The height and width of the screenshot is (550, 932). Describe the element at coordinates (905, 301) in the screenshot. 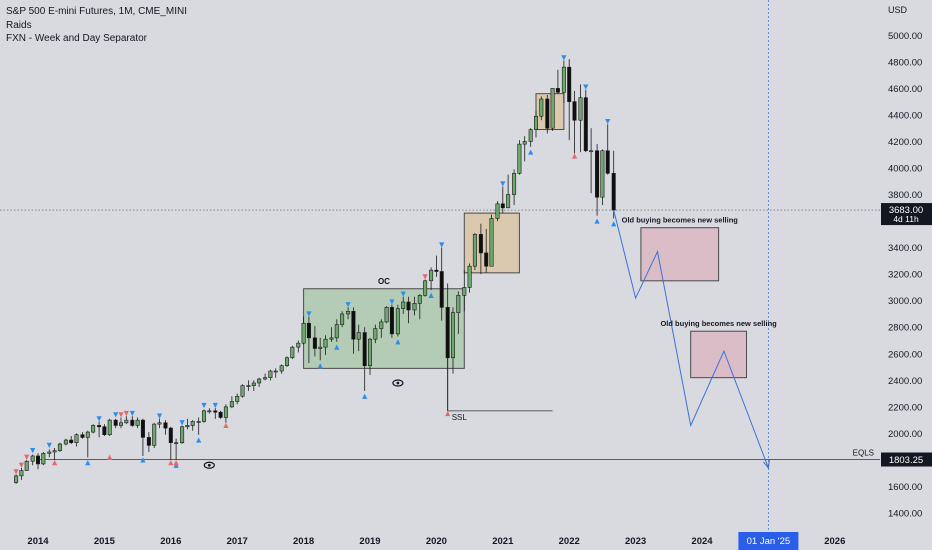

I see `y-tick-label: 3000.00` at that location.